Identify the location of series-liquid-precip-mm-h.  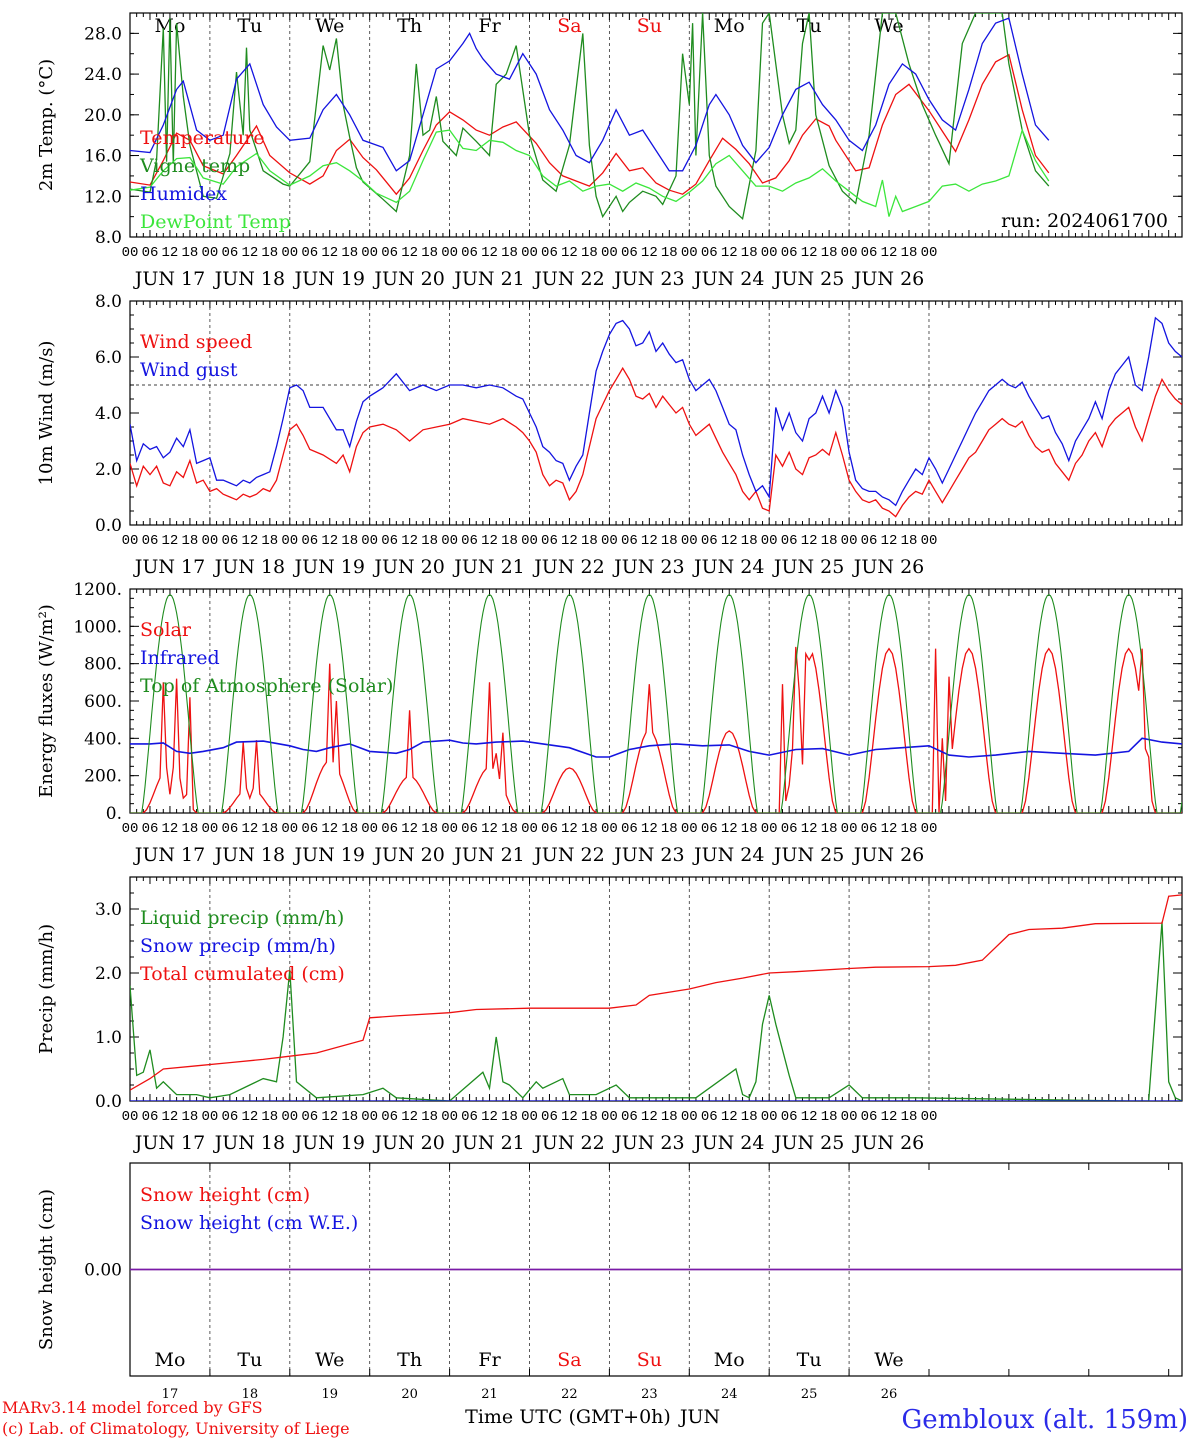
(656, 1011).